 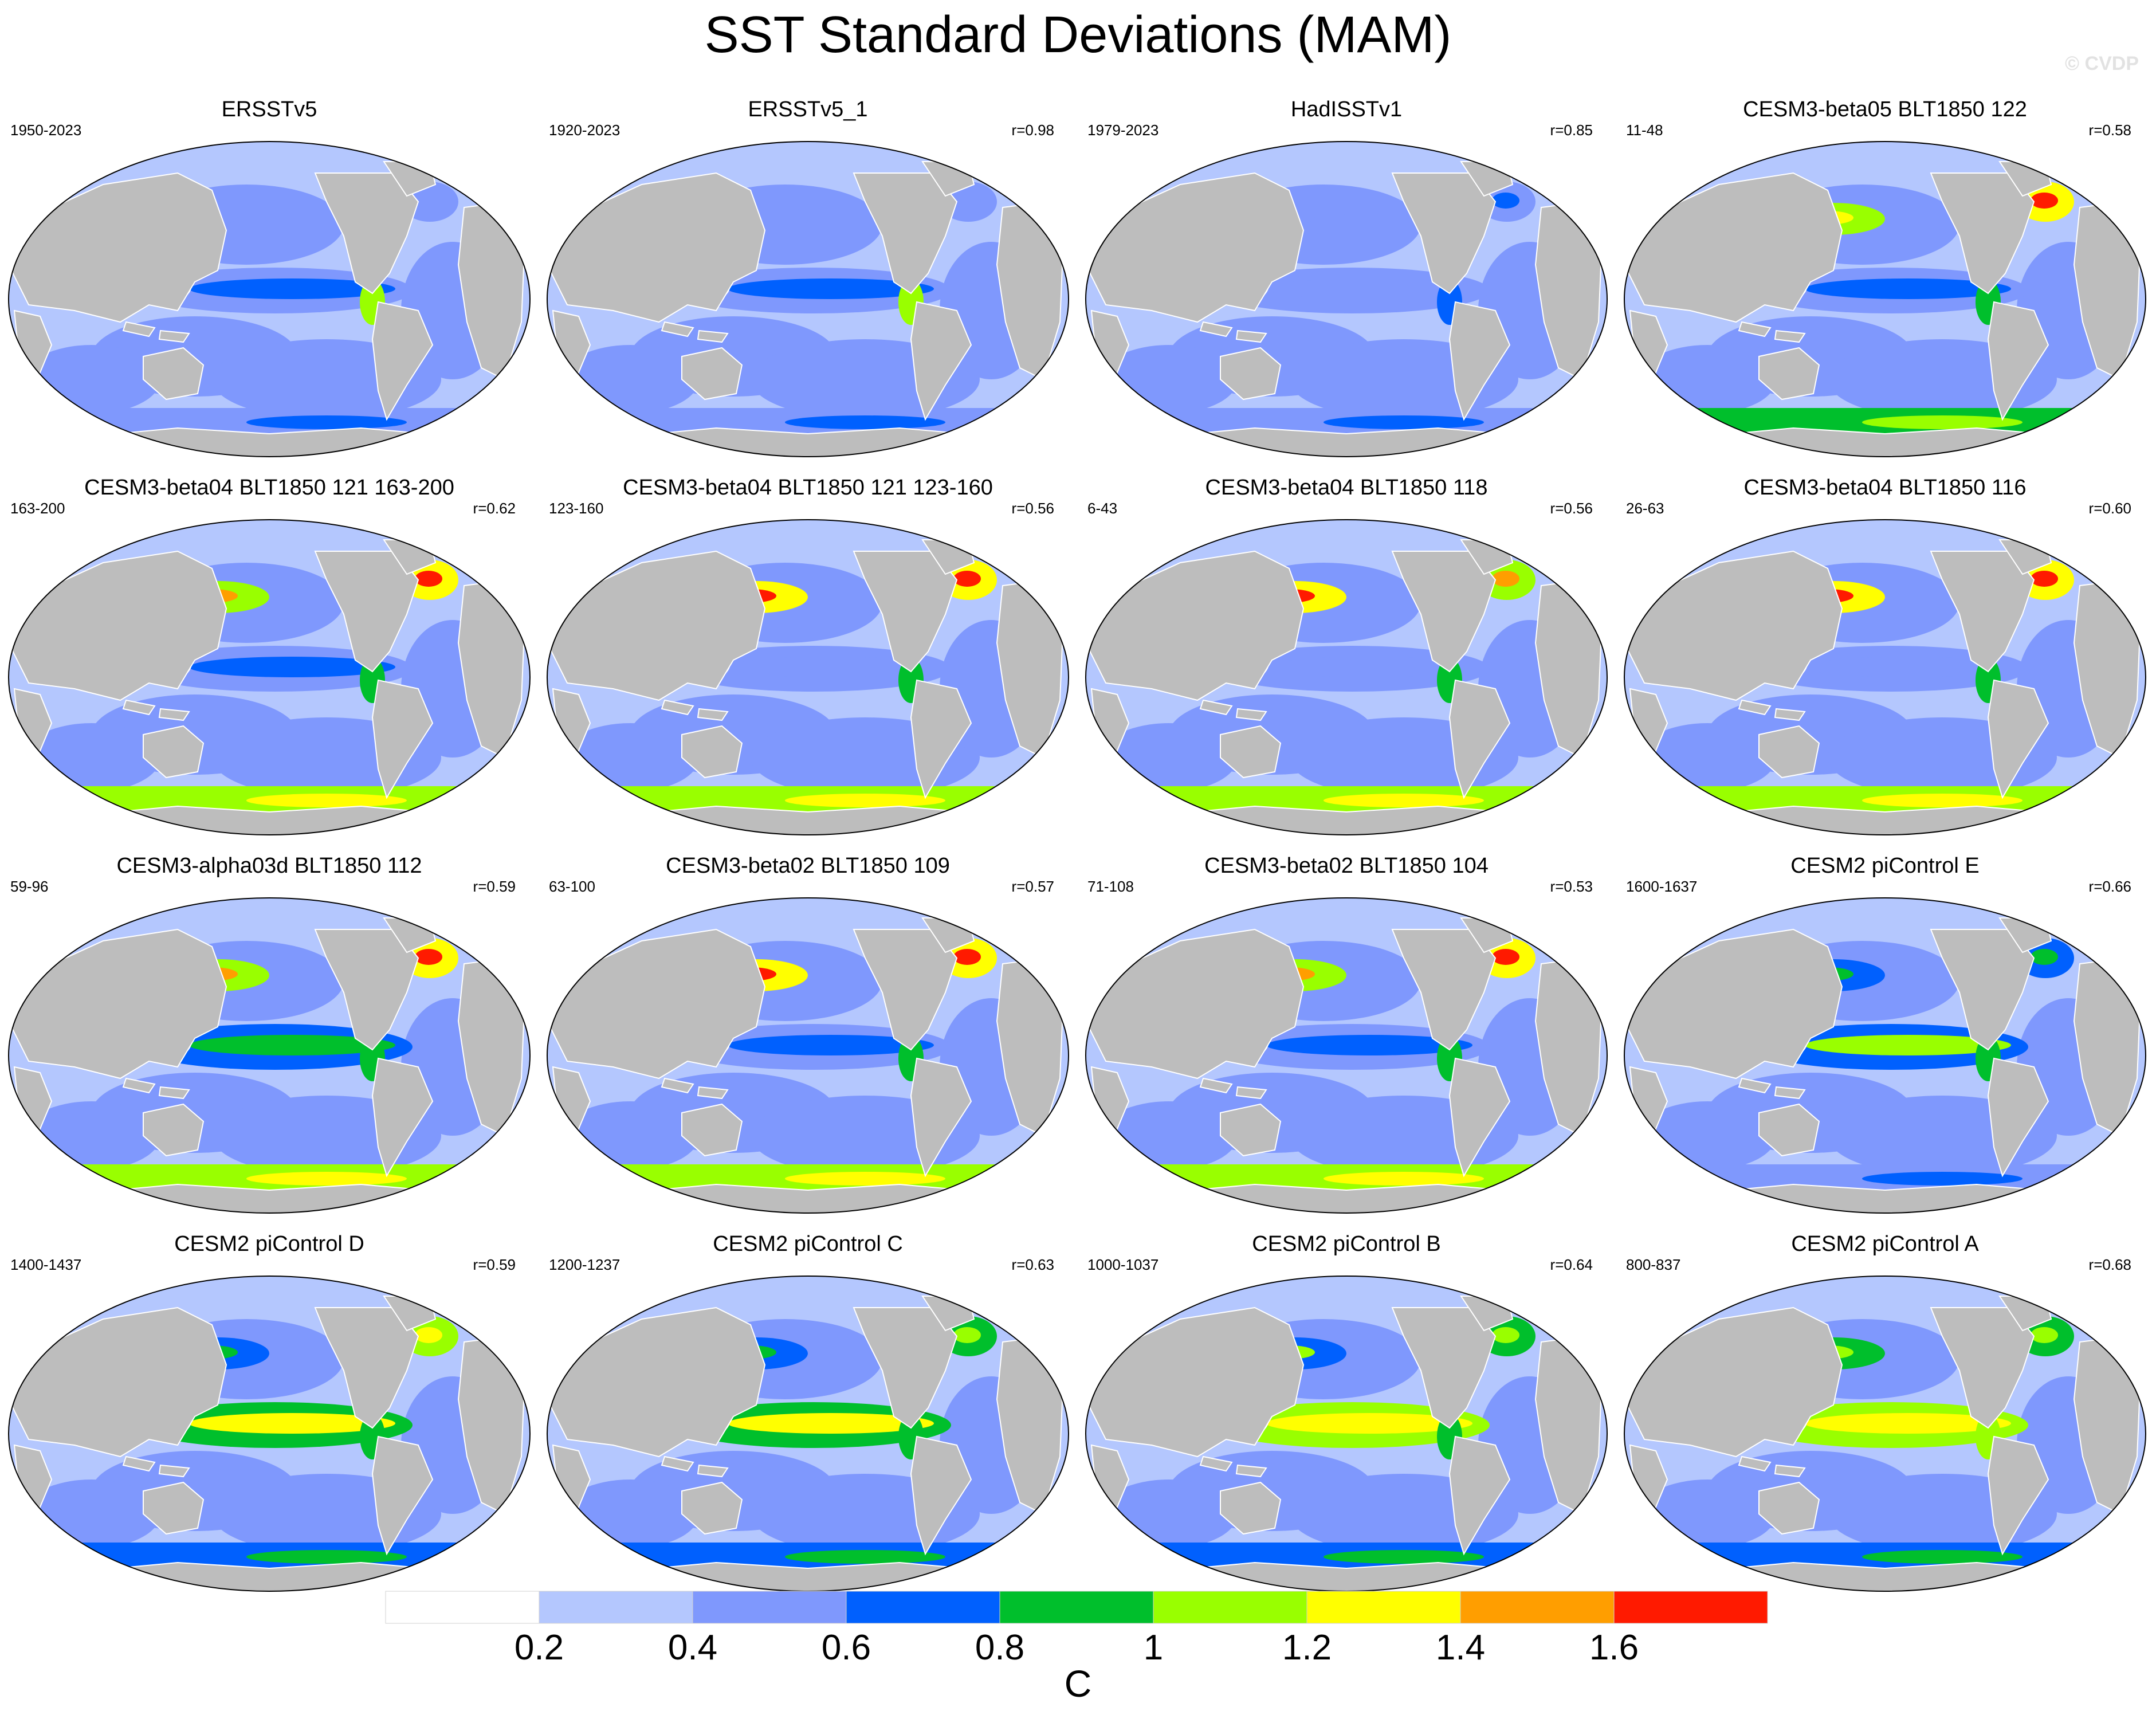 What do you see at coordinates (1346, 1244) in the screenshot?
I see `panel-title: CESM2 piControl B` at bounding box center [1346, 1244].